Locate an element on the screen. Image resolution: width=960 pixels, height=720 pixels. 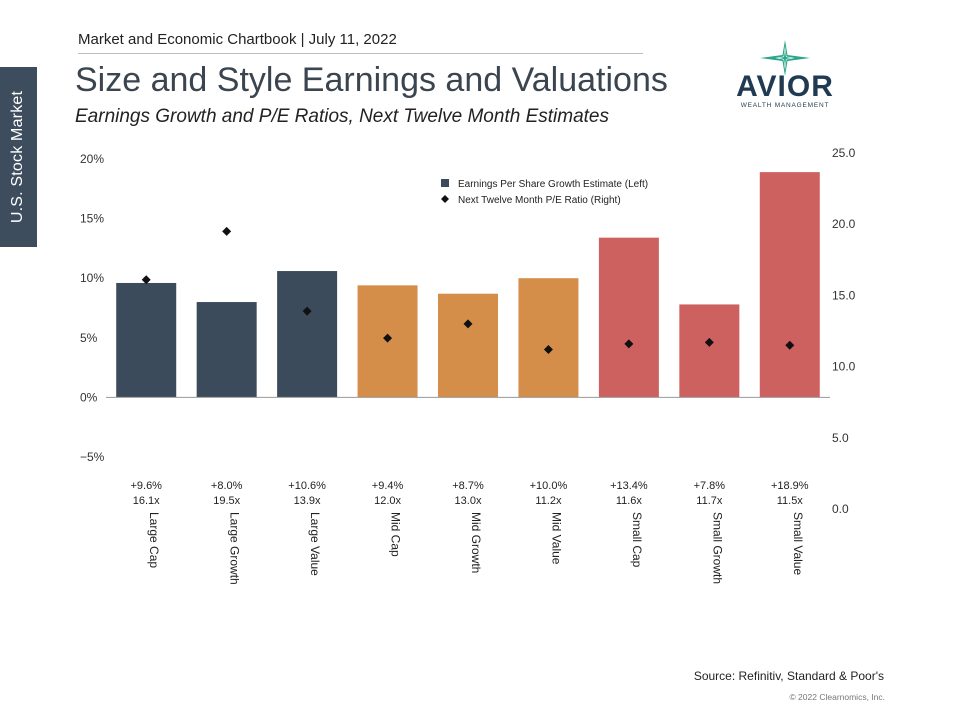
category-label: Large Growth is located at coordinates (235, 548).